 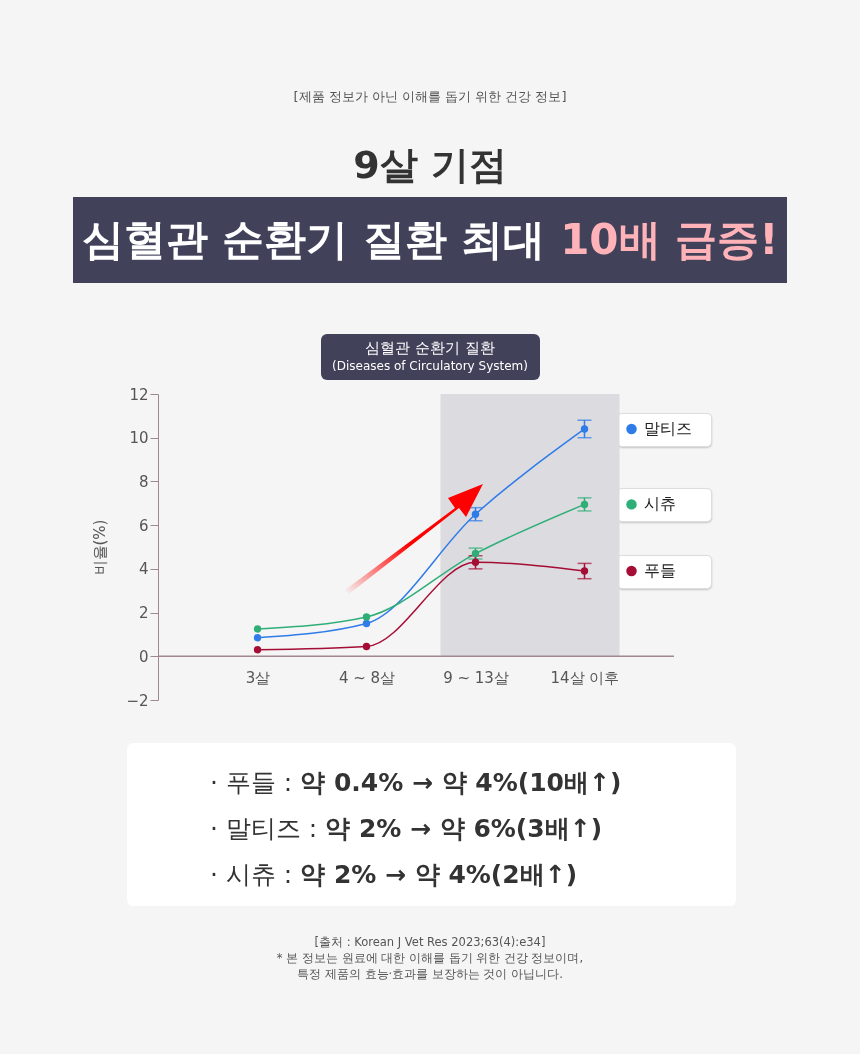 What do you see at coordinates (430, 97) in the screenshot?
I see `text: [제품 정보가 아닌 이해를 돕기 위한 건강 정보]` at bounding box center [430, 97].